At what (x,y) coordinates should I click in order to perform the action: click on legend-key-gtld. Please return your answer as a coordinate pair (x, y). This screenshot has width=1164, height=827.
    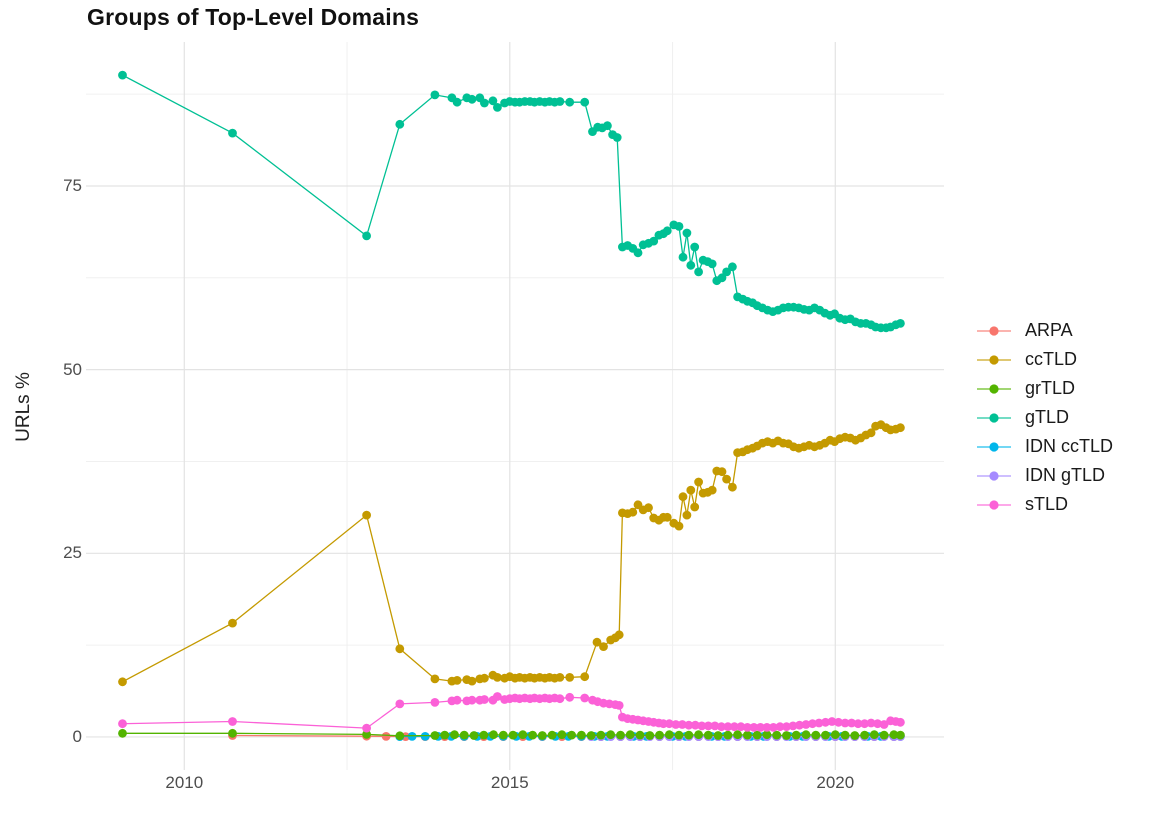
    Looking at the image, I should click on (994, 417).